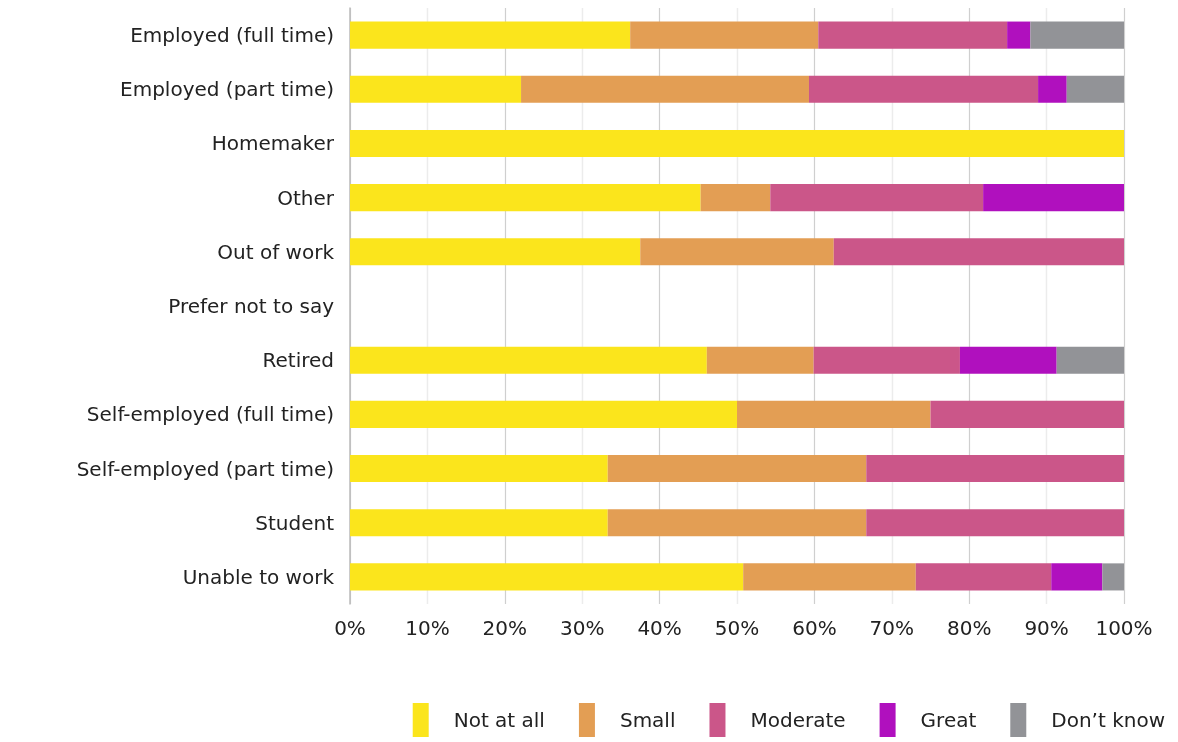 The height and width of the screenshot is (742, 1178). I want to click on x-tick-label: 0%, so click(350, 628).